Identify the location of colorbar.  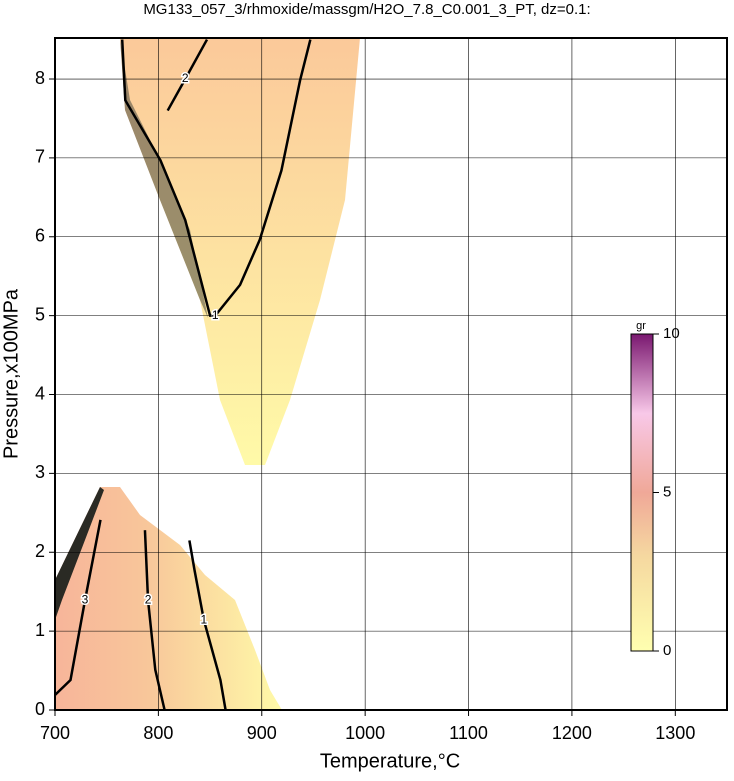
(642, 492).